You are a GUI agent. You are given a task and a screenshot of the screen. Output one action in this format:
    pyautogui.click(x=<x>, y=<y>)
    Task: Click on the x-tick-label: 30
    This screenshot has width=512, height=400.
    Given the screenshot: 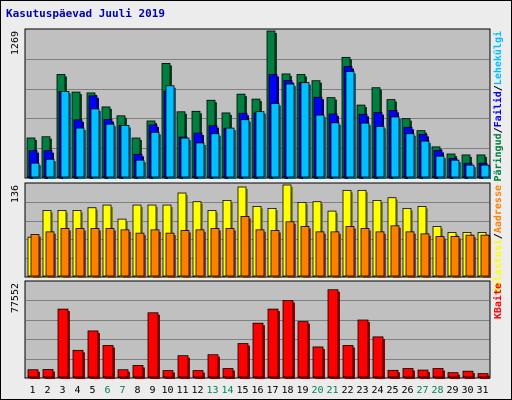 What is the action you would take?
    pyautogui.click(x=467, y=390)
    